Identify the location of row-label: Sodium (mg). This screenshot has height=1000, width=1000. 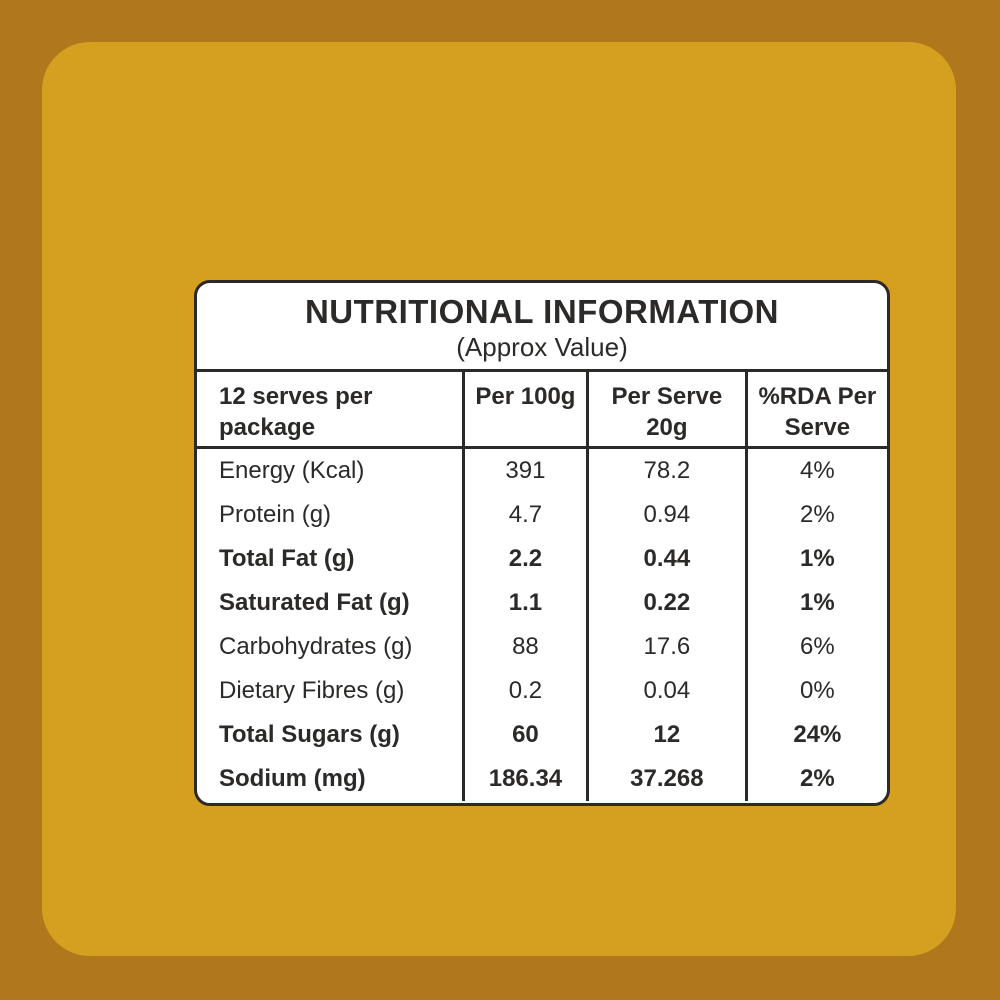
(292, 778).